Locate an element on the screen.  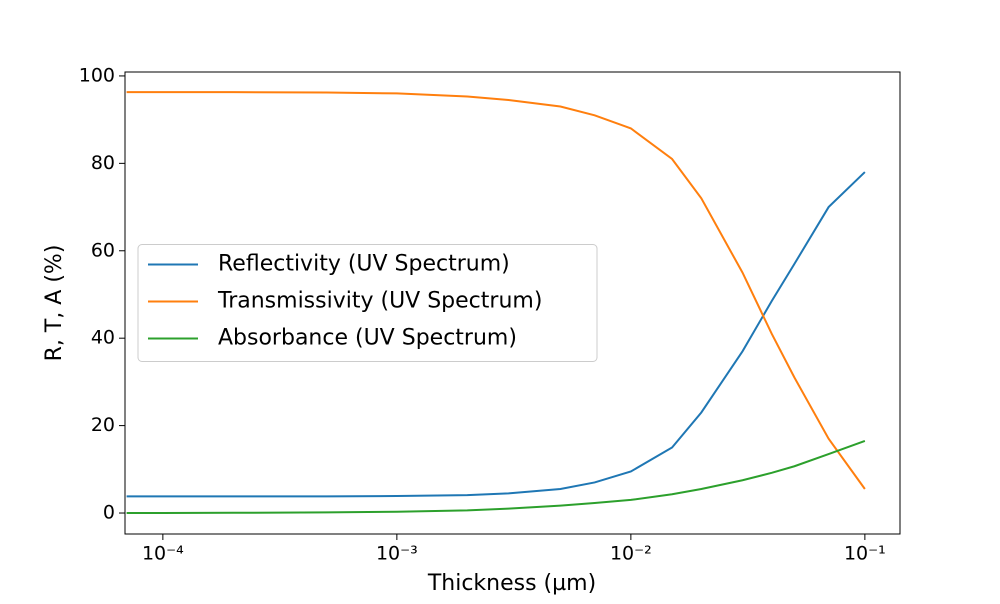
y-tick-label: 20 is located at coordinates (103, 425).